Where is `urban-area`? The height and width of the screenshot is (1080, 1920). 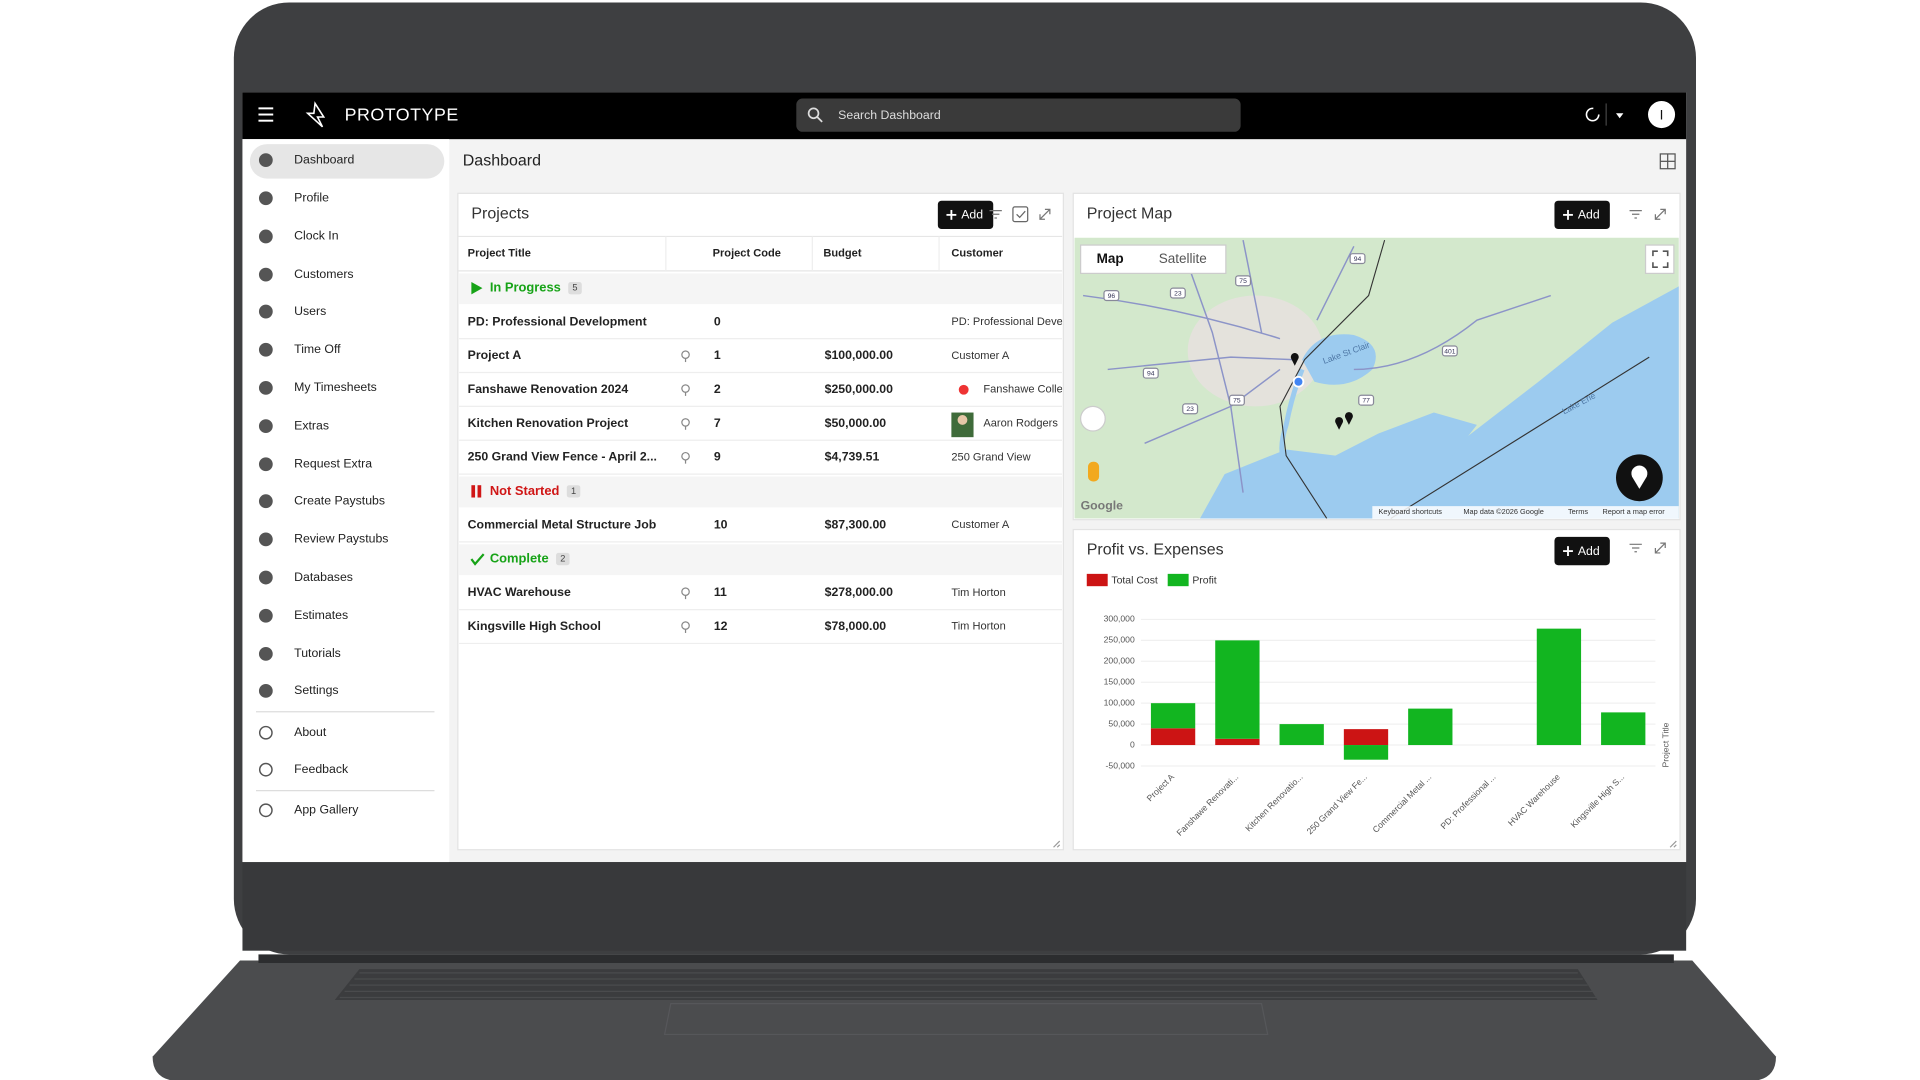 urban-area is located at coordinates (1255, 351).